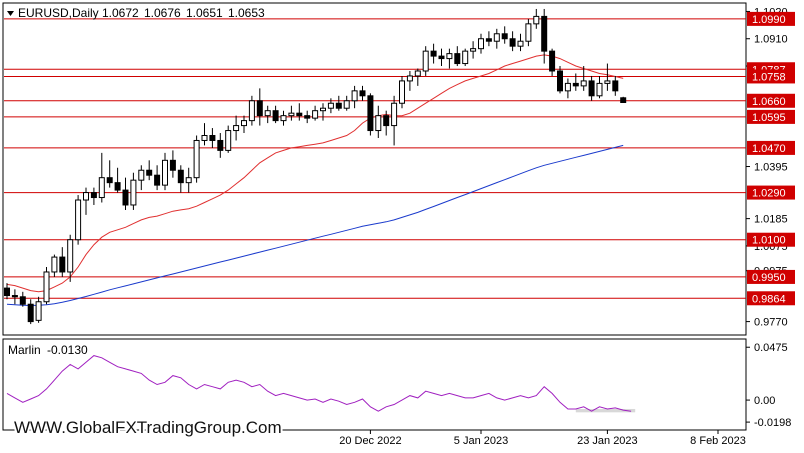  I want to click on level-label: 1.0990, so click(769, 20).